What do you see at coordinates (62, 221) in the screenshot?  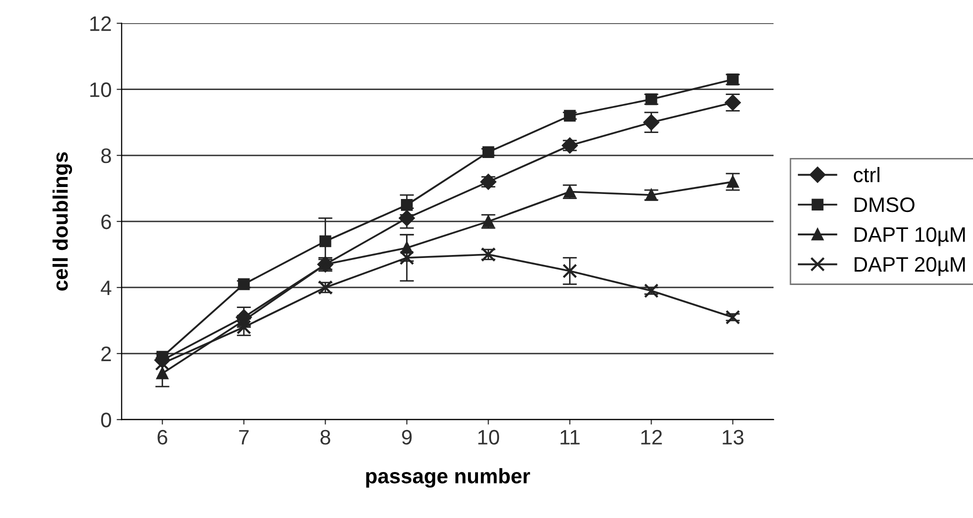 I see `y-axis-title: cell doublings` at bounding box center [62, 221].